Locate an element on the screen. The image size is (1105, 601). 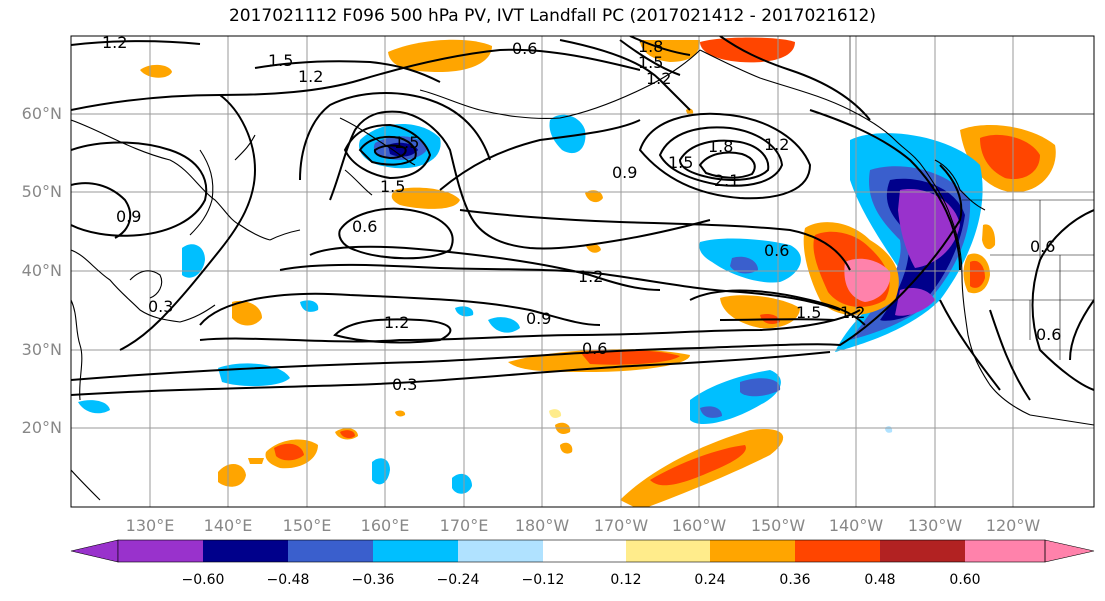
colorbar-tick: 0.48 is located at coordinates (880, 580).